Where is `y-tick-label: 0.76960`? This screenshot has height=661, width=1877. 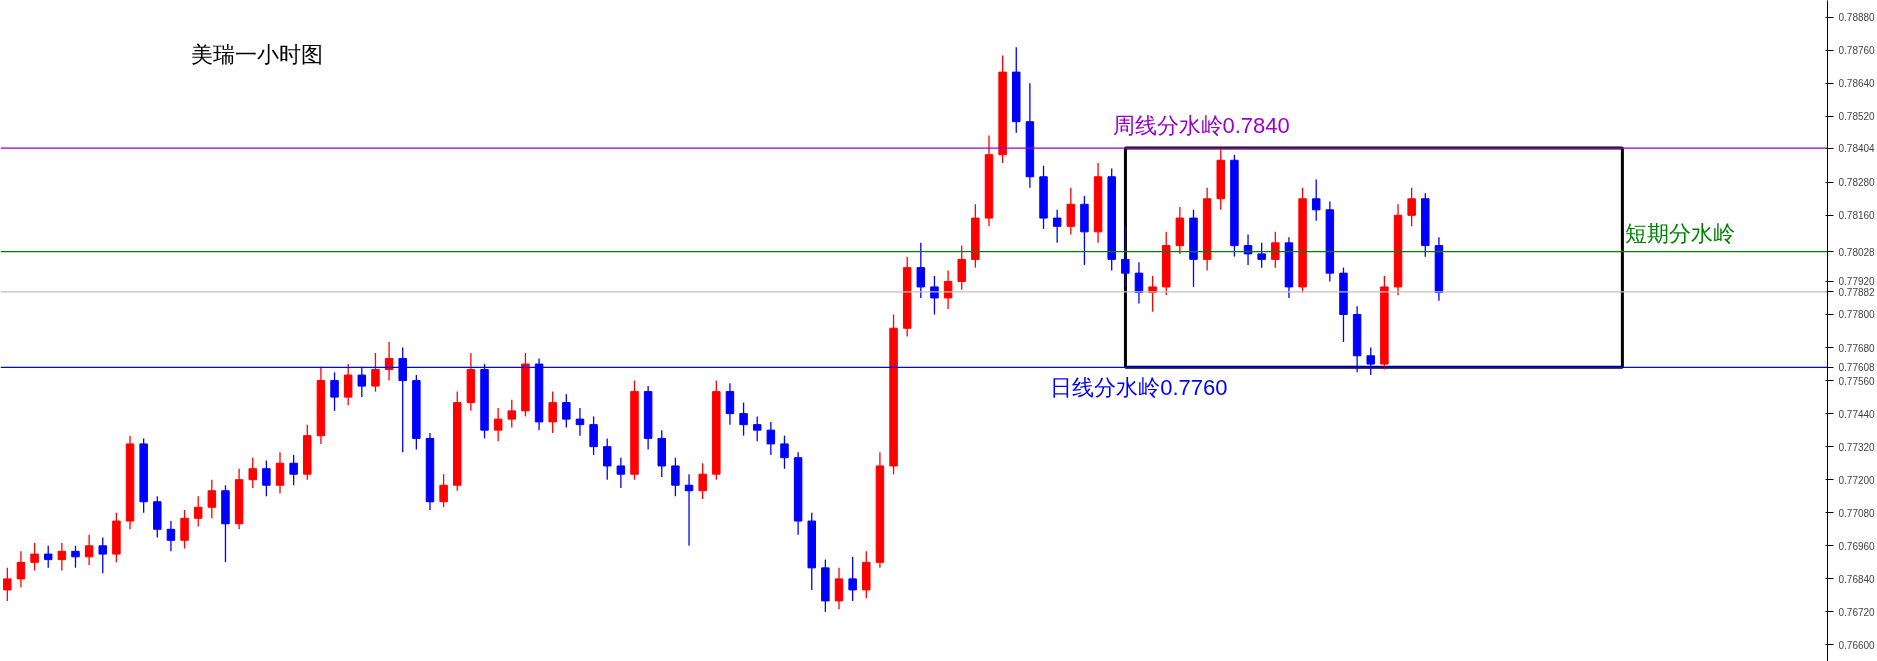
y-tick-label: 0.76960 is located at coordinates (1857, 546).